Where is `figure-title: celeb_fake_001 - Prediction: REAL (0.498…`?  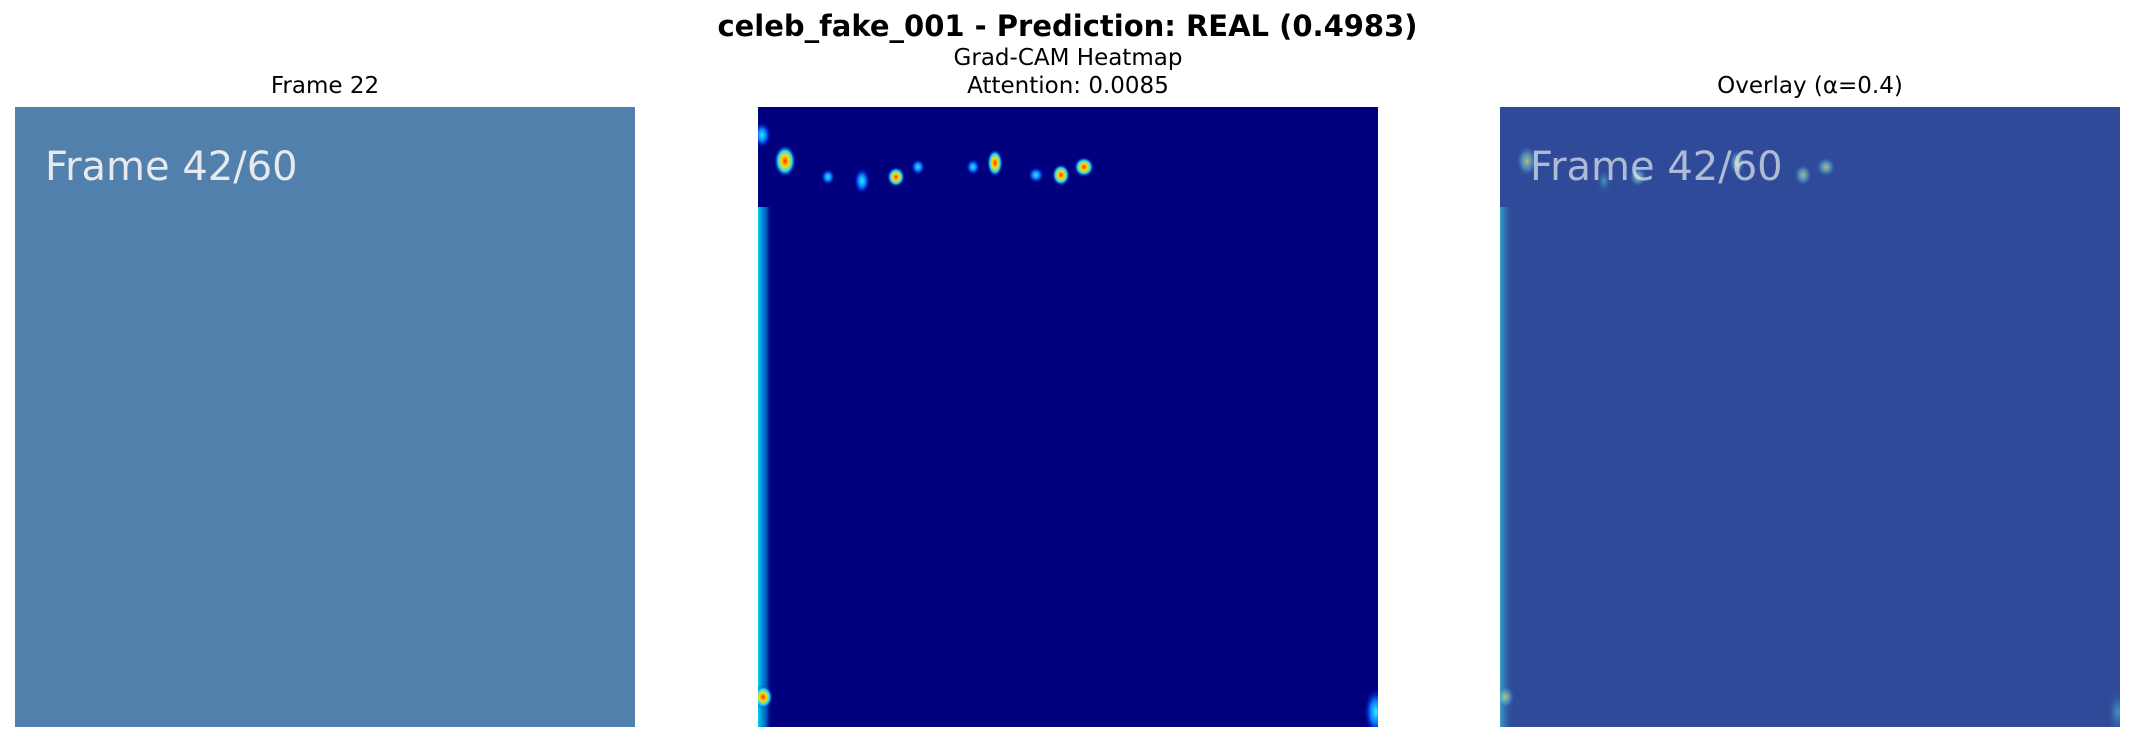
figure-title: celeb_fake_001 - Prediction: REAL (0.498… is located at coordinates (1067, 26).